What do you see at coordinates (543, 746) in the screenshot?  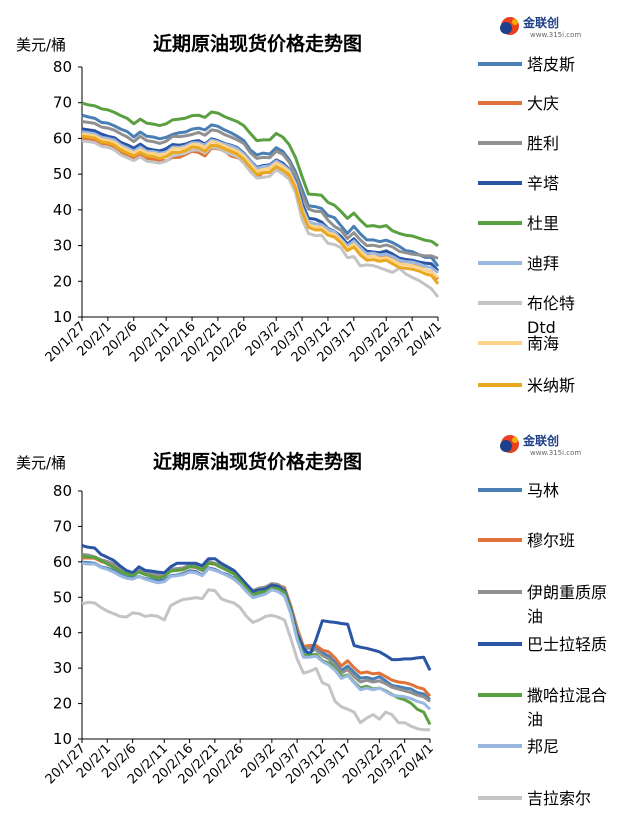 I see `legend-label-5: 邦尼` at bounding box center [543, 746].